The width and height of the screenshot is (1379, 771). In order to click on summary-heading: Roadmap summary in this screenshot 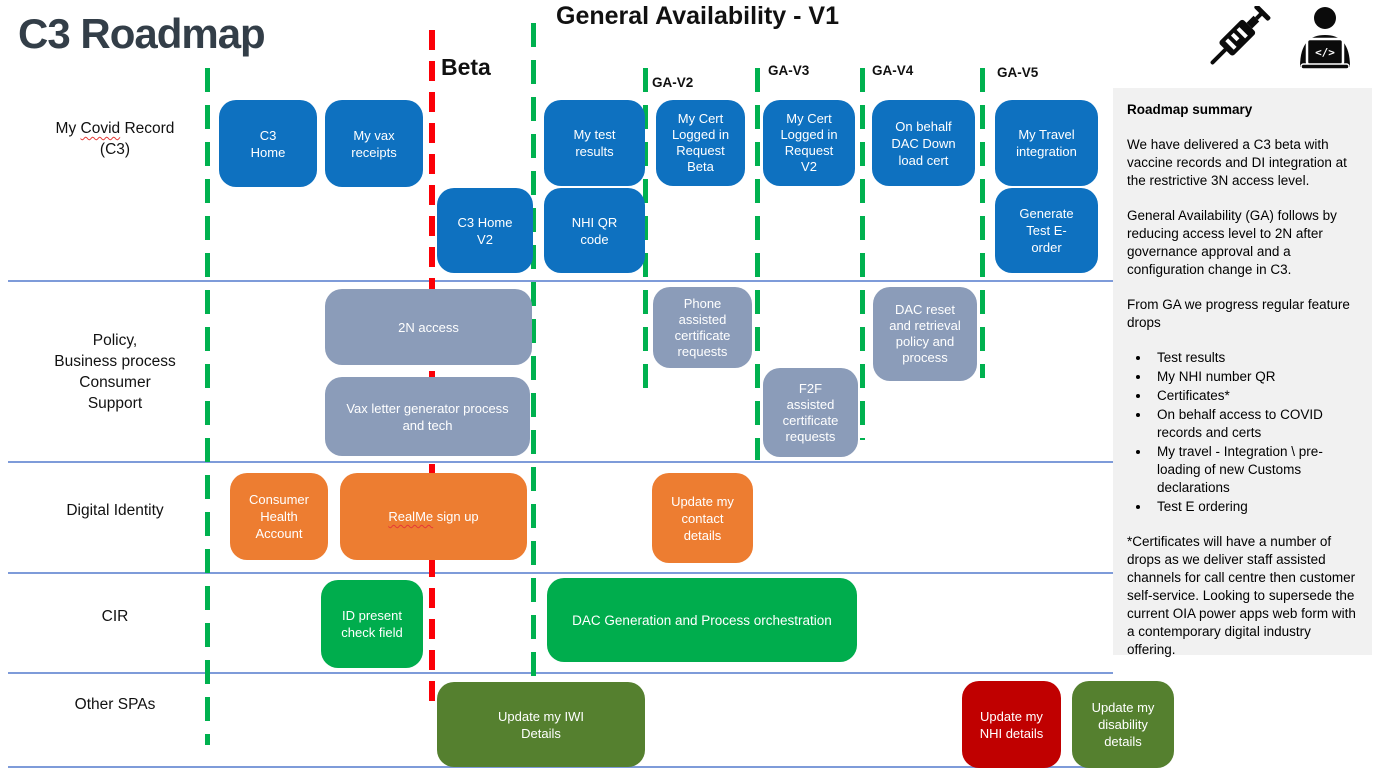, I will do `click(1190, 109)`.